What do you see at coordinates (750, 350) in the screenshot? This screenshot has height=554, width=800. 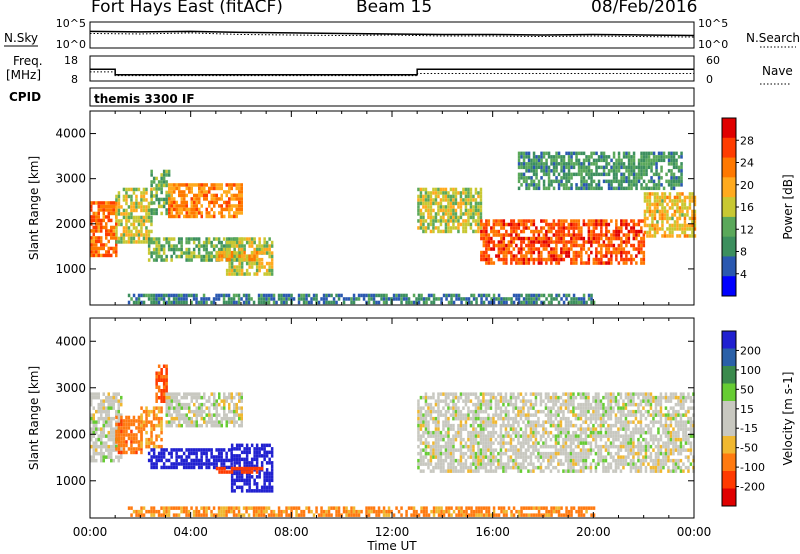 I see `colorbar-tick-label: 200` at bounding box center [750, 350].